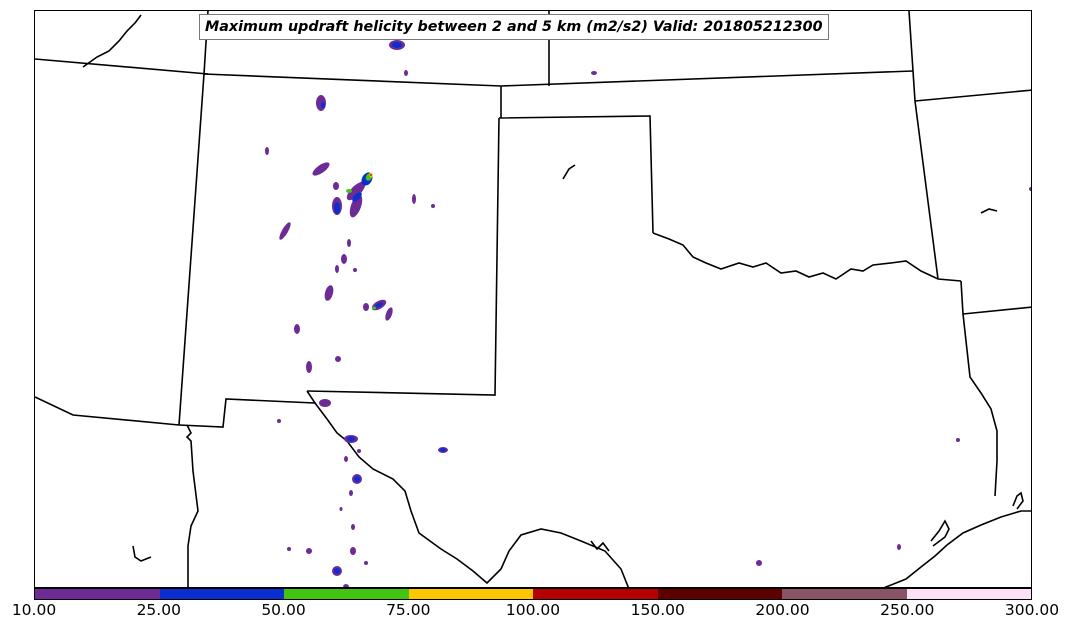  What do you see at coordinates (142, 553) in the screenshot?
I see `baja-coast` at bounding box center [142, 553].